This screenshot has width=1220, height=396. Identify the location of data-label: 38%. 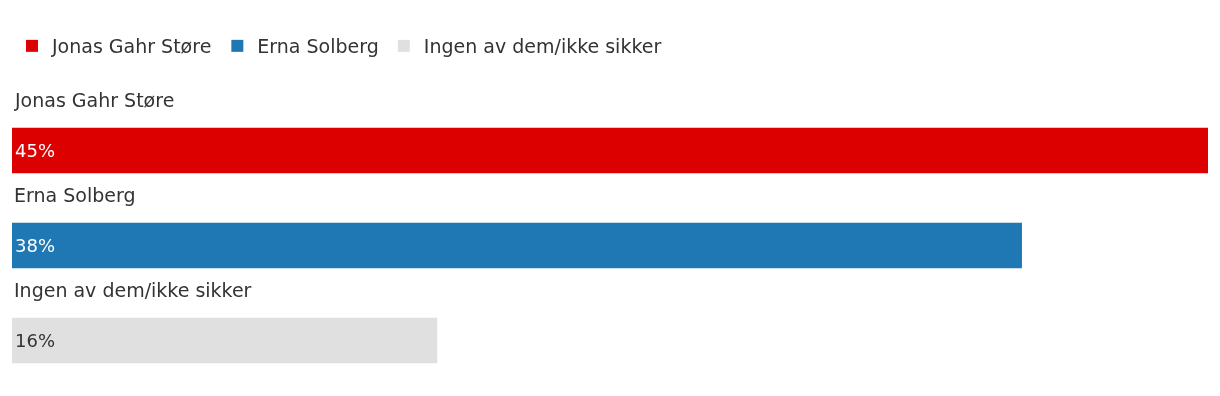
(35, 245).